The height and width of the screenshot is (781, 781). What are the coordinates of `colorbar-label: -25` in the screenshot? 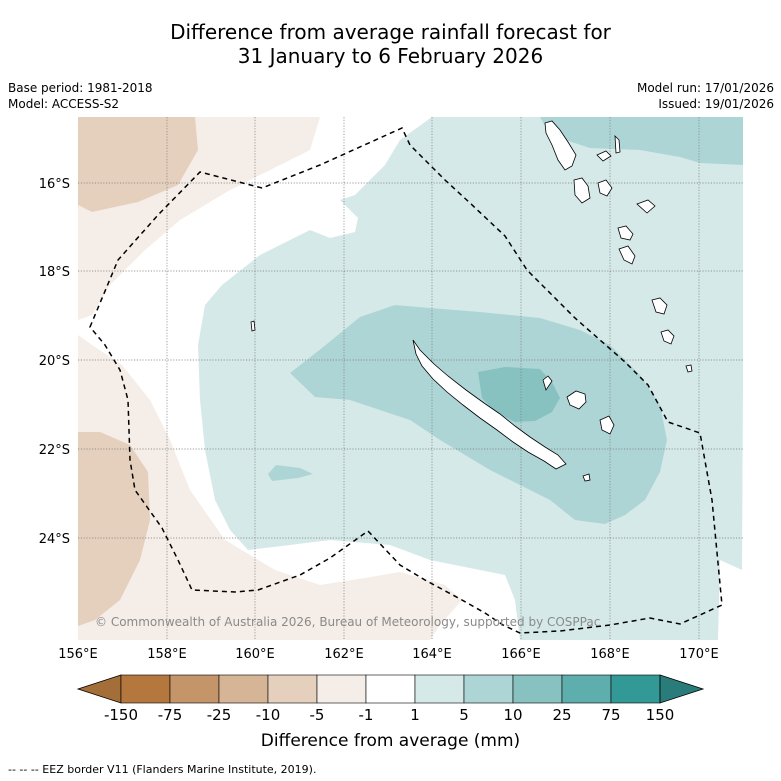 It's located at (219, 715).